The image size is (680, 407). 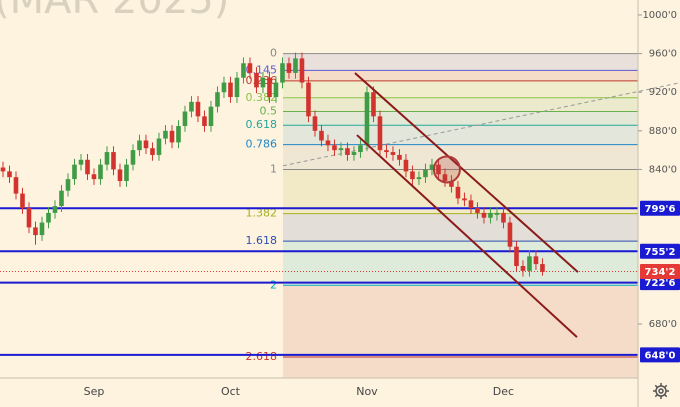 What do you see at coordinates (663, 54) in the screenshot?
I see `y-tick-label: 960'0` at bounding box center [663, 54].